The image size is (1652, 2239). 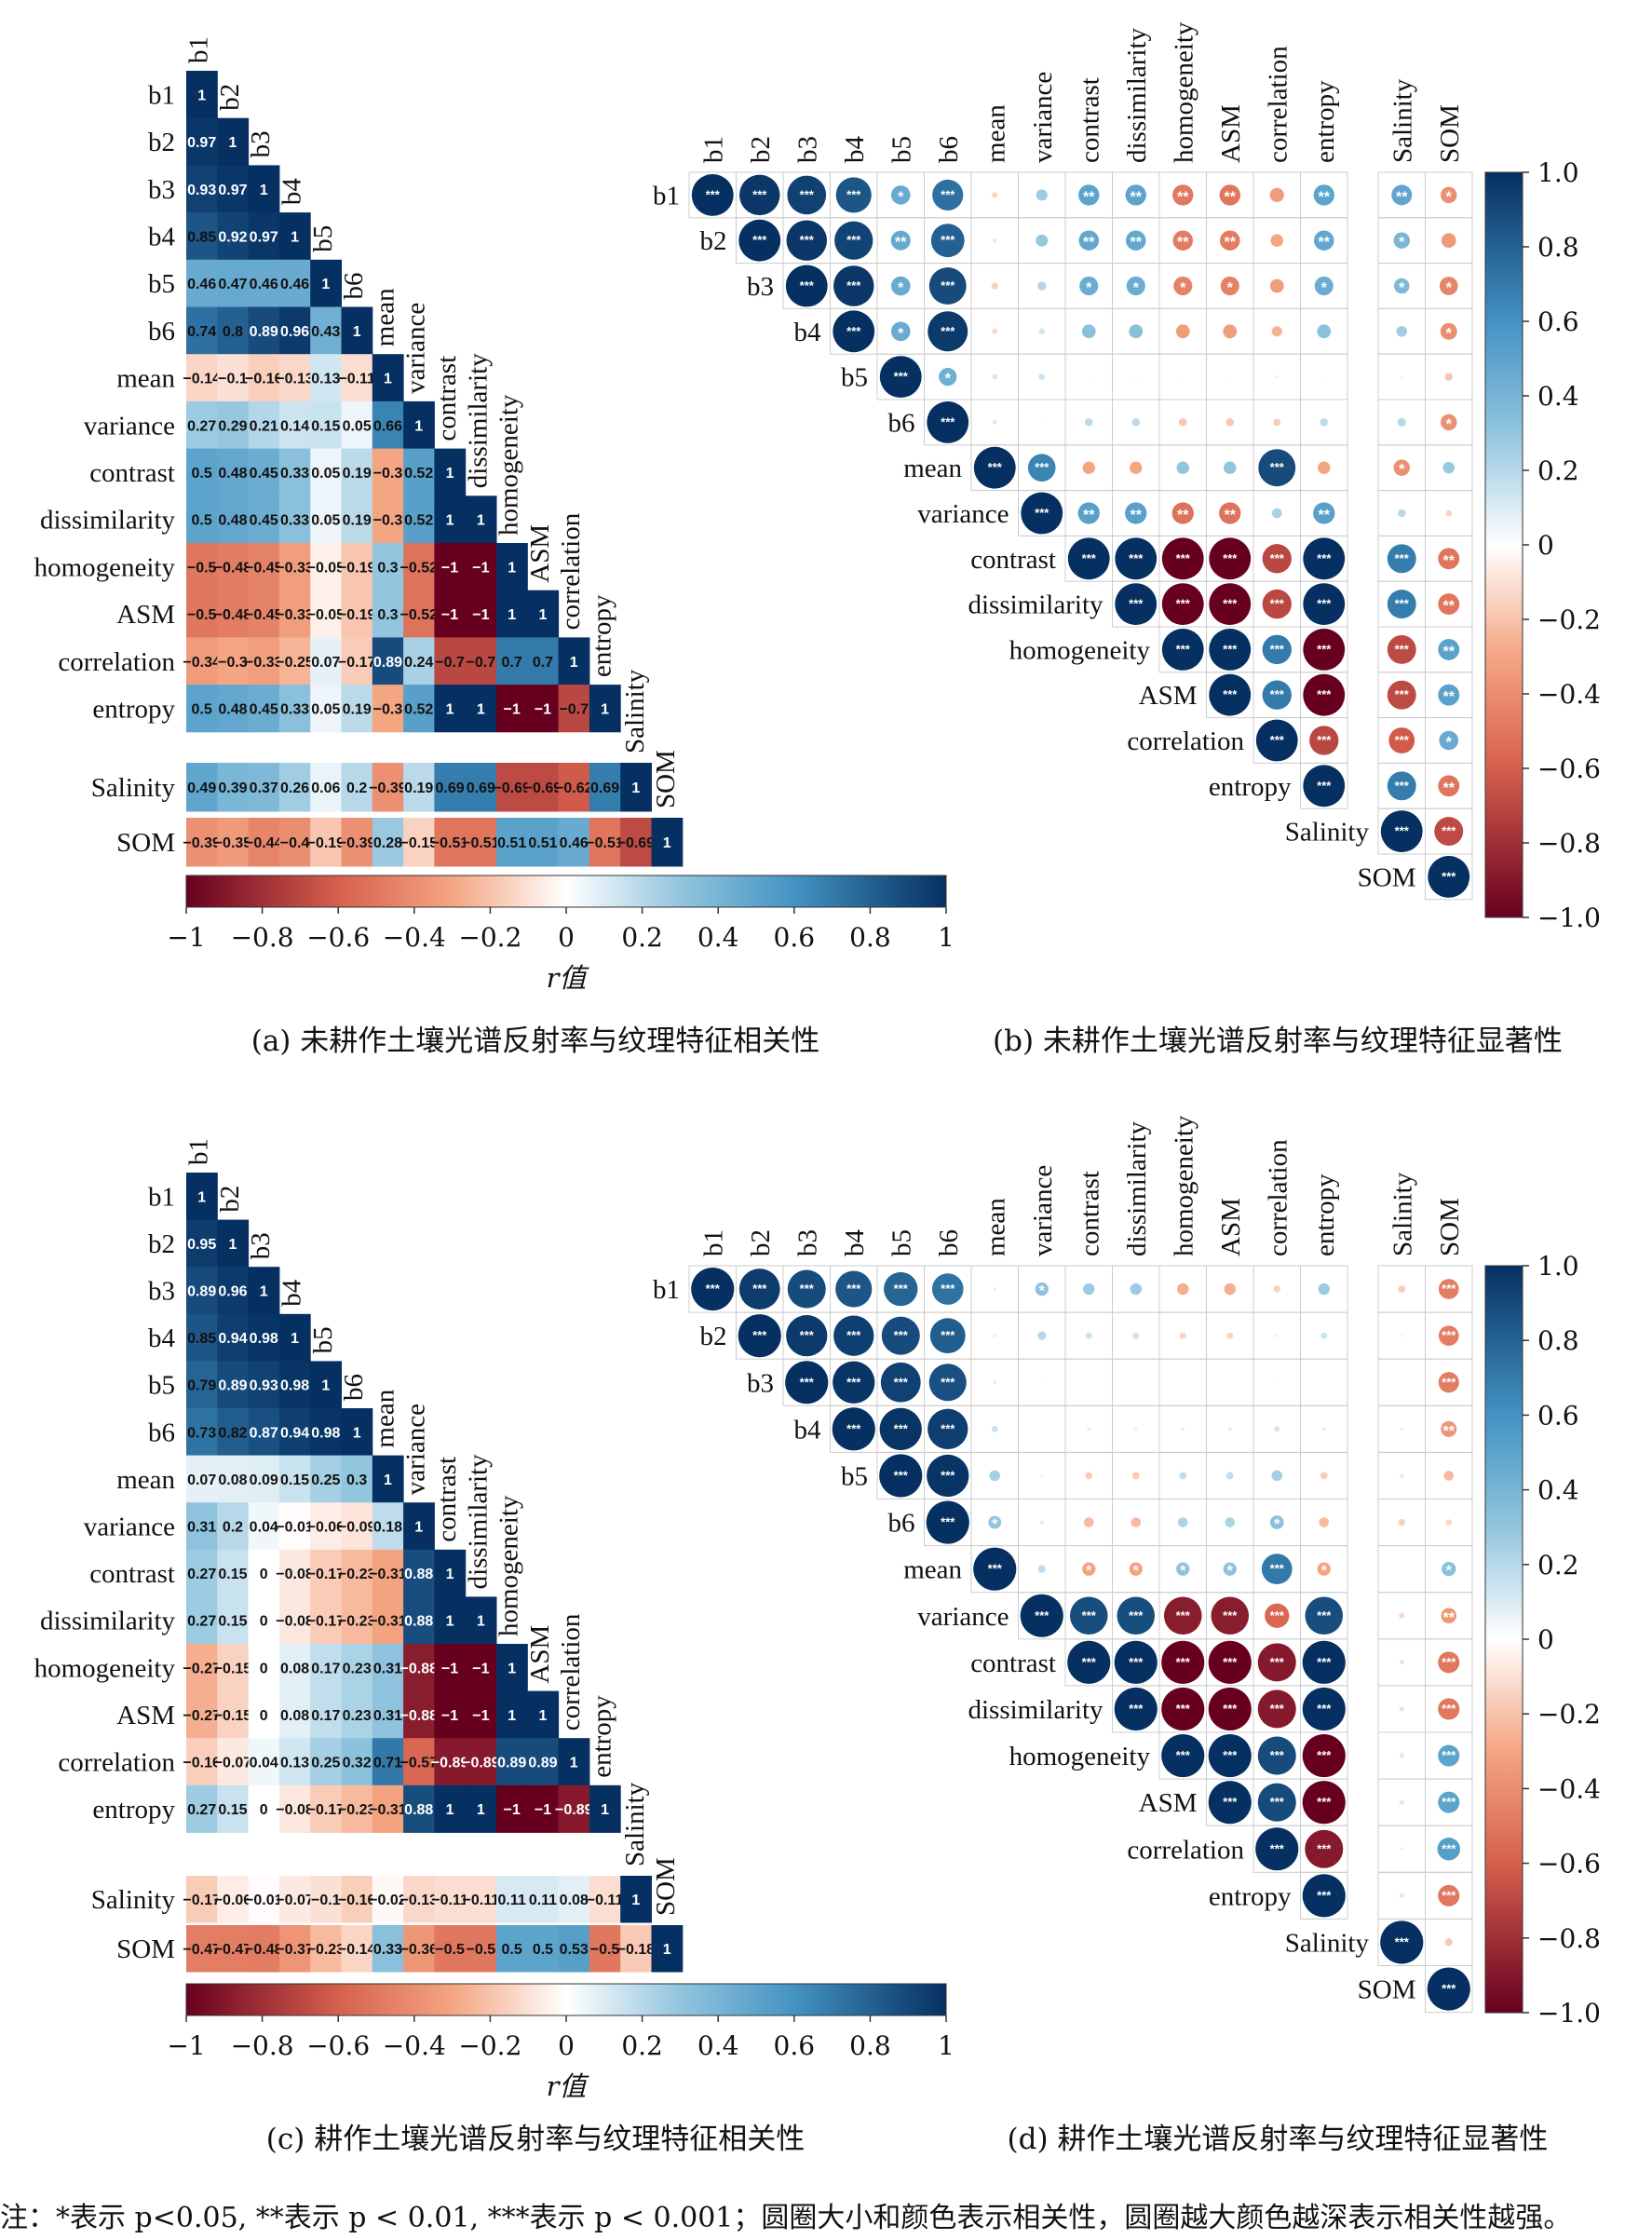 What do you see at coordinates (478, 421) in the screenshot?
I see `column-label: dissimilarity` at bounding box center [478, 421].